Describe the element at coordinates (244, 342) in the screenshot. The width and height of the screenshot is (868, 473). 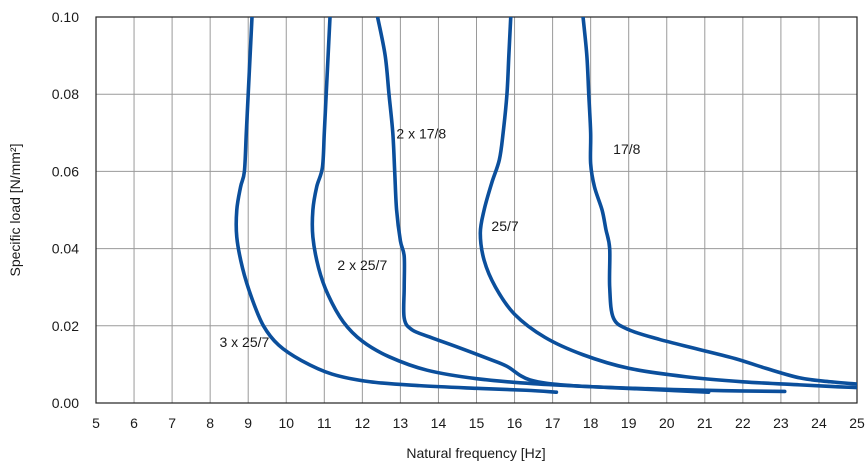
I see `curve-label: 3 x 25/7` at that location.